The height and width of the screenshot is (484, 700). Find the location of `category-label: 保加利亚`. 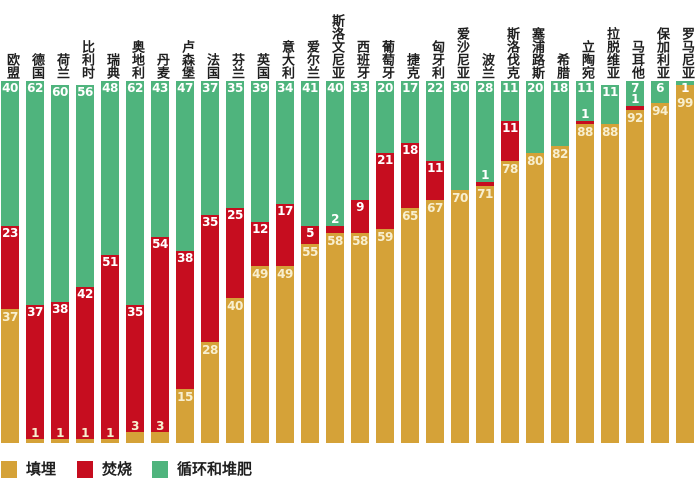

category-label: 保加利亚 is located at coordinates (661, 53).